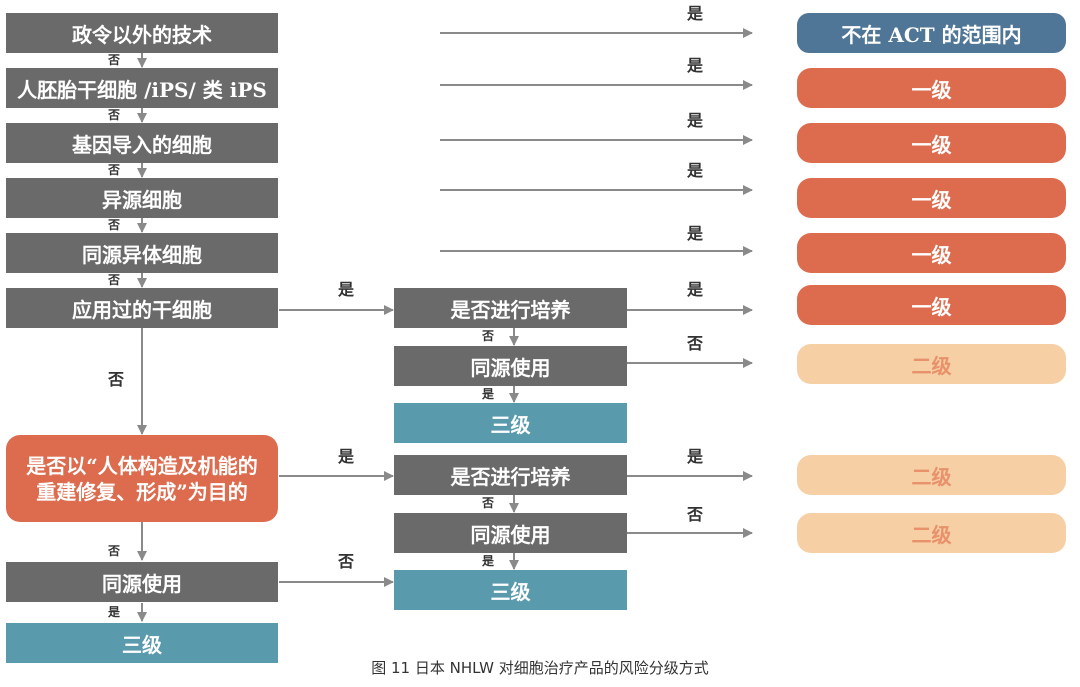 This screenshot has width=1080, height=687. Describe the element at coordinates (510, 423) in the screenshot. I see `box-class-3-mid-top: 三级` at that location.